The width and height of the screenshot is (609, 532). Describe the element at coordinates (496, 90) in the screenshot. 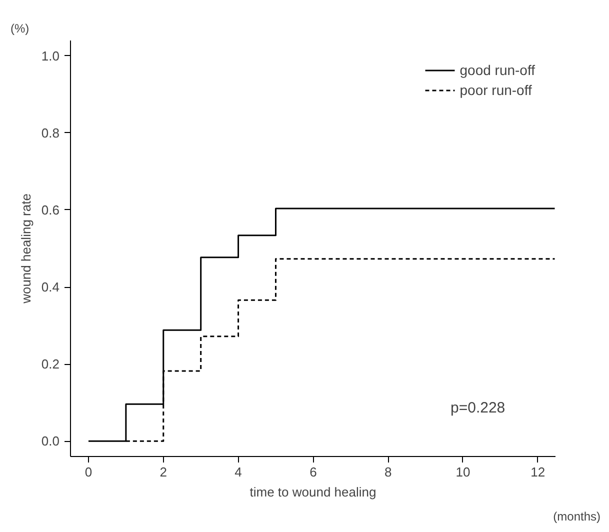

I see `legend-label: poor run-off` at that location.